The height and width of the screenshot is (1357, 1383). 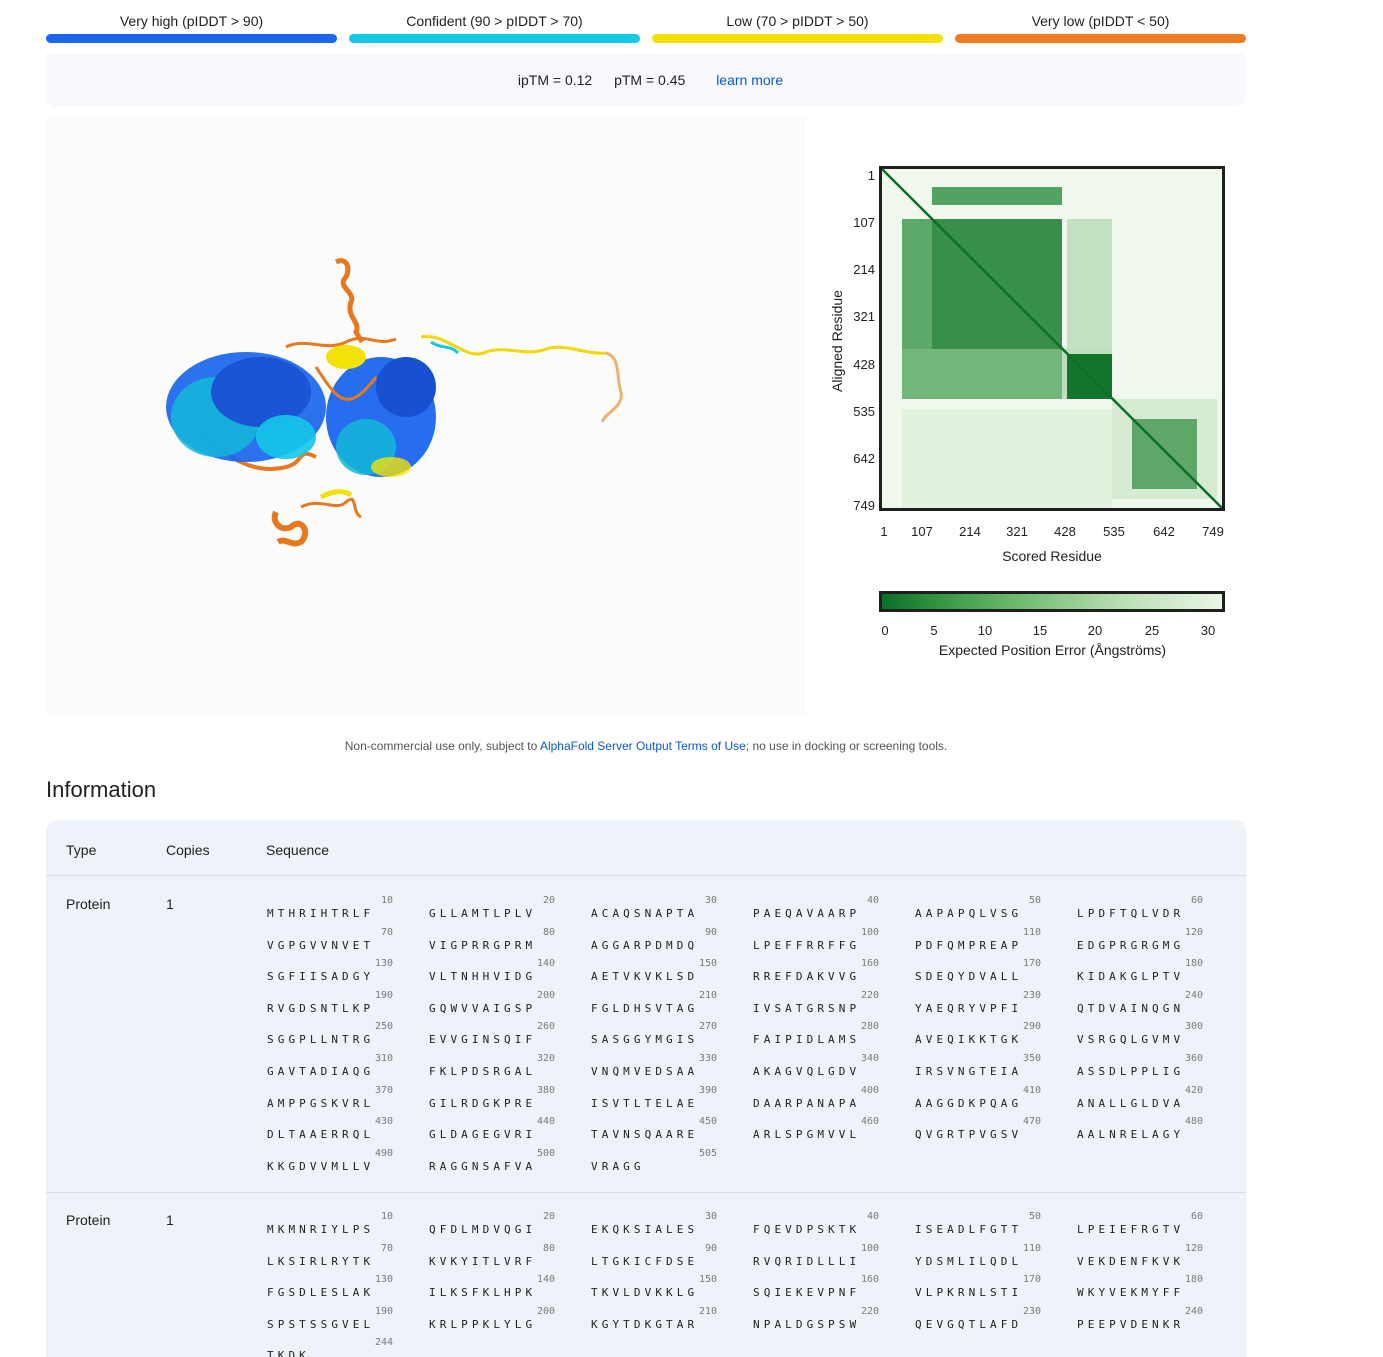 What do you see at coordinates (321, 1071) in the screenshot?
I see `residue-sequence: GAVTADIAQG` at bounding box center [321, 1071].